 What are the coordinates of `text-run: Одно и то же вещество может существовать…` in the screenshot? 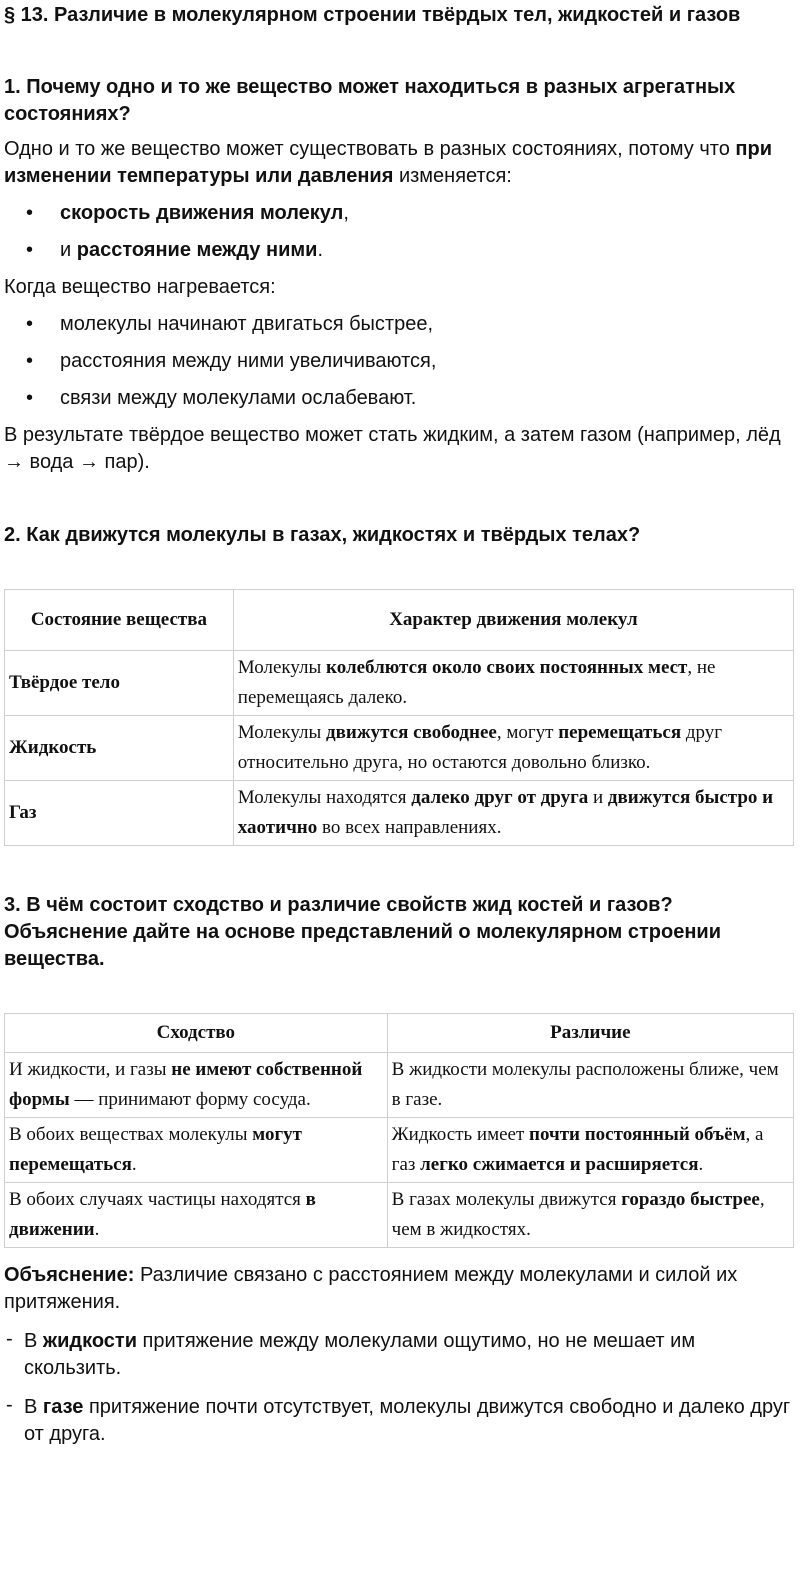 It's located at (370, 149).